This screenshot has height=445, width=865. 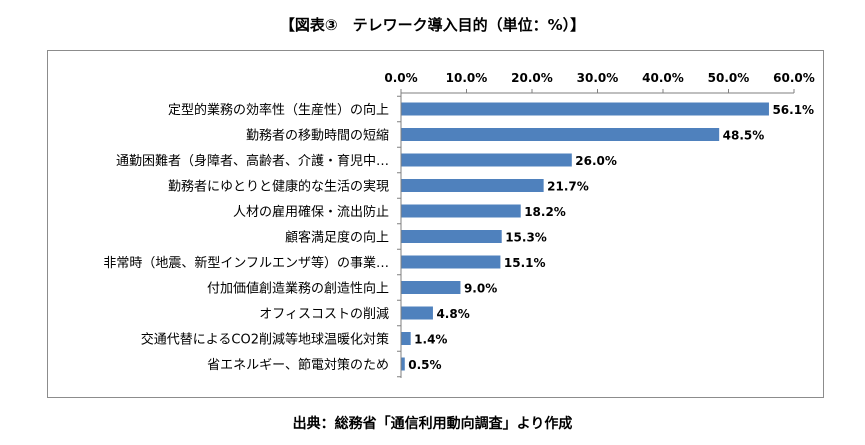 I want to click on x-tick-label: 50.0%, so click(x=729, y=78).